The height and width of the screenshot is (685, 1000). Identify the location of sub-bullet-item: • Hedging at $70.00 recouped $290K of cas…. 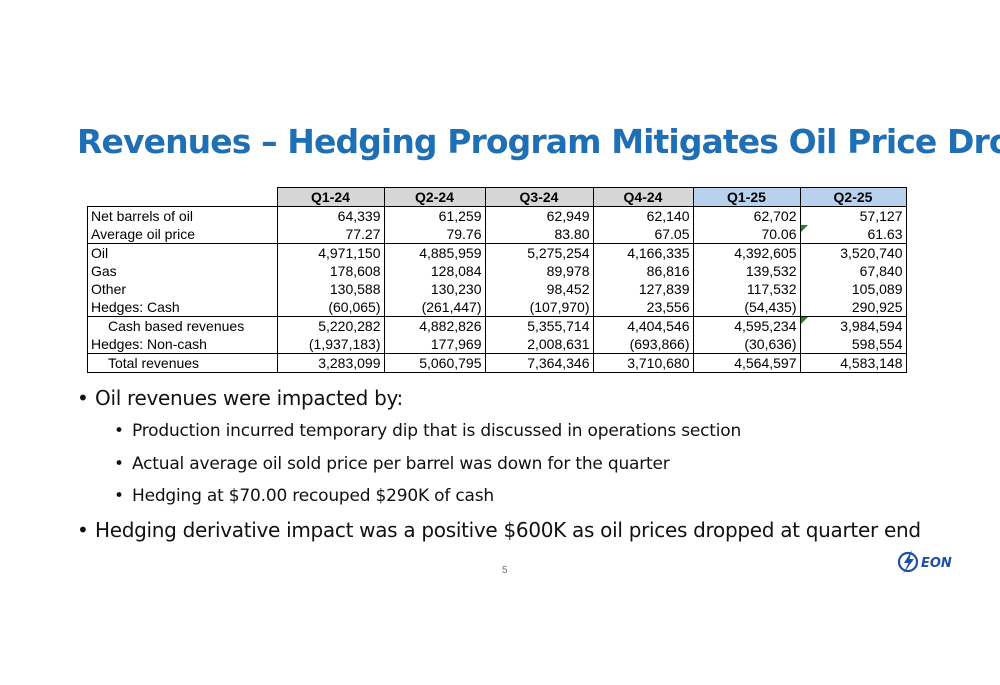
(304, 496).